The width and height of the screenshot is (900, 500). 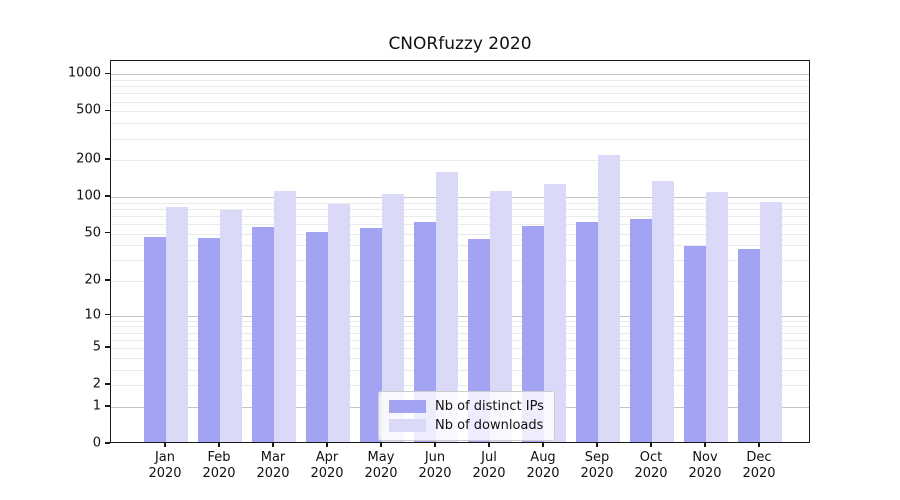 What do you see at coordinates (88, 159) in the screenshot?
I see `y-tick-label-200: 200` at bounding box center [88, 159].